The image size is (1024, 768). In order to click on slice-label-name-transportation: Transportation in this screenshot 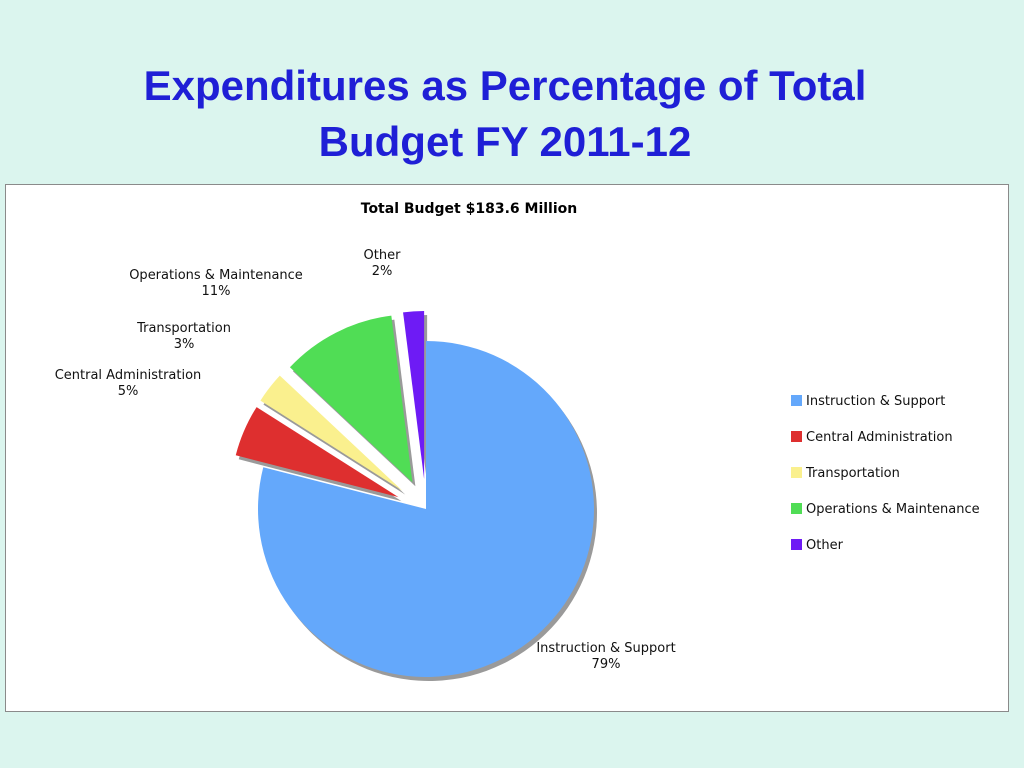, I will do `click(183, 328)`.